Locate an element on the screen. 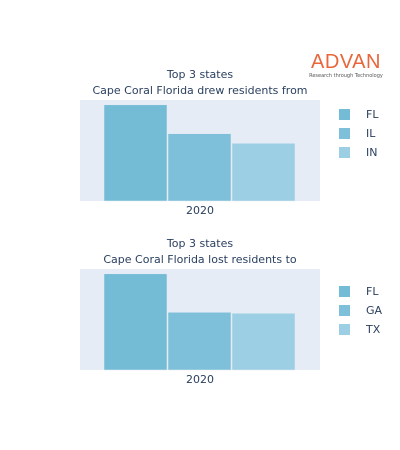 This screenshot has height=450, width=400. chart-1-title-line-1: Top 3 states is located at coordinates (199, 74).